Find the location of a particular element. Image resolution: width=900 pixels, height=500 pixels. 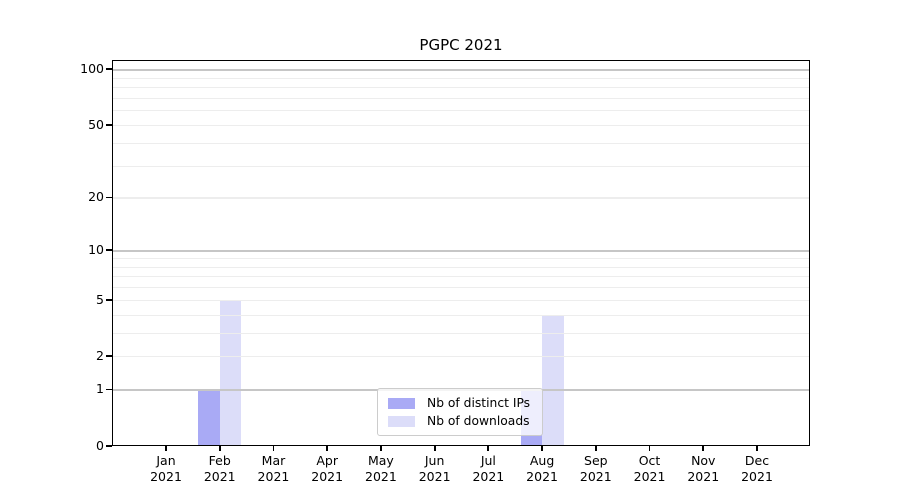

x-tick-label: Mar 2021 is located at coordinates (273, 468).